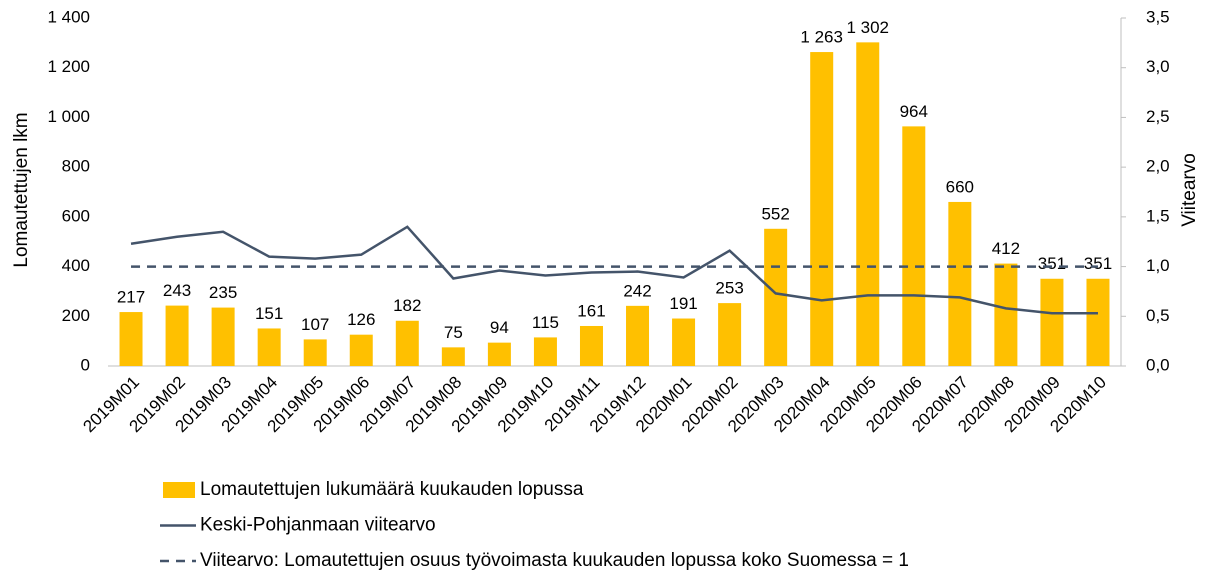  I want to click on data-label: 115, so click(545, 322).